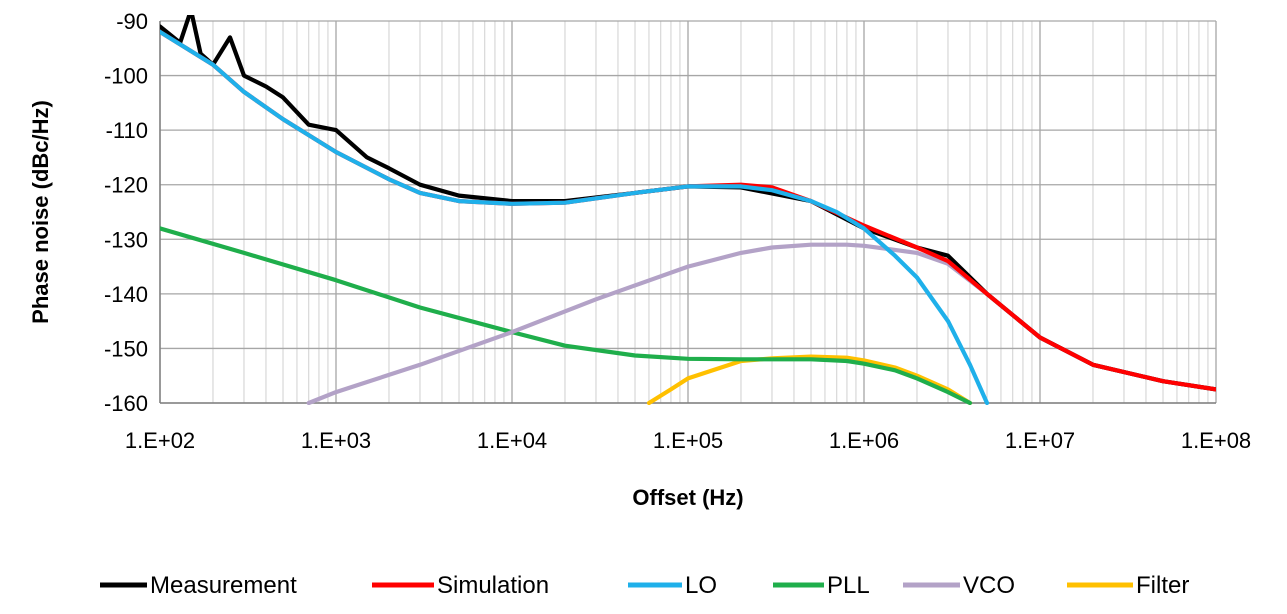 The image size is (1287, 614). Describe the element at coordinates (223, 585) in the screenshot. I see `legend-label-measurement: Measurement` at that location.